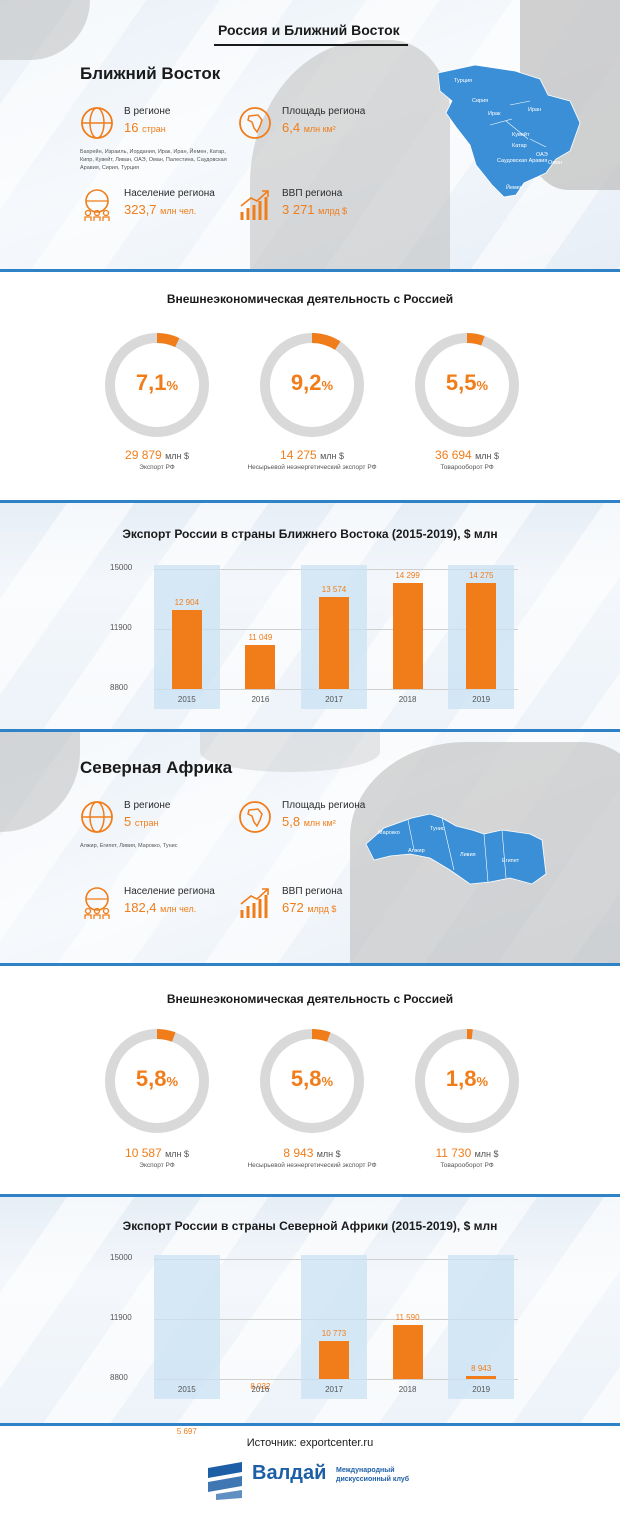 The width and height of the screenshot is (620, 1514). What do you see at coordinates (187, 602) in the screenshot?
I see `data-label: 12 904` at bounding box center [187, 602].